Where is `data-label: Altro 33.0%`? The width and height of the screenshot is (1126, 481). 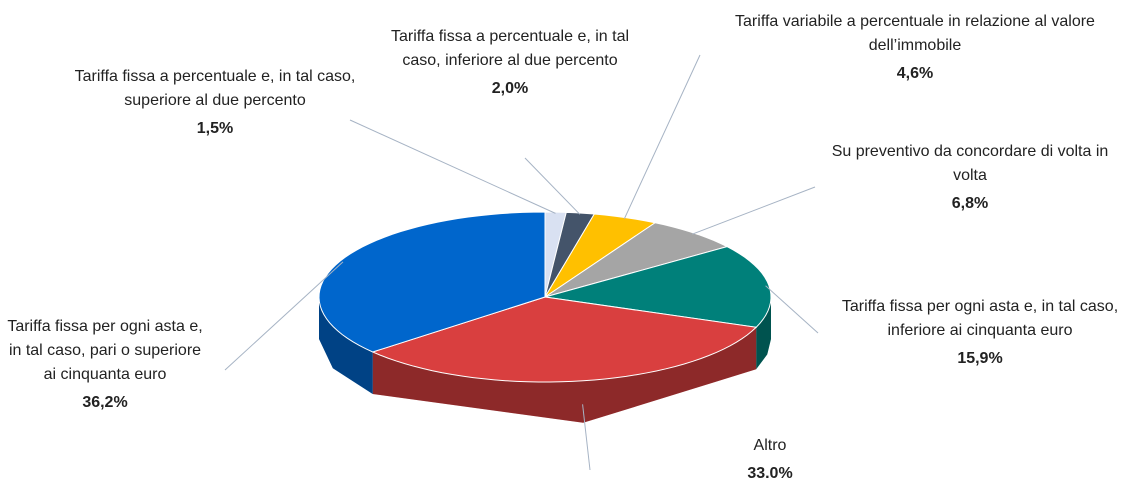
data-label: Altro 33.0% is located at coordinates (770, 457).